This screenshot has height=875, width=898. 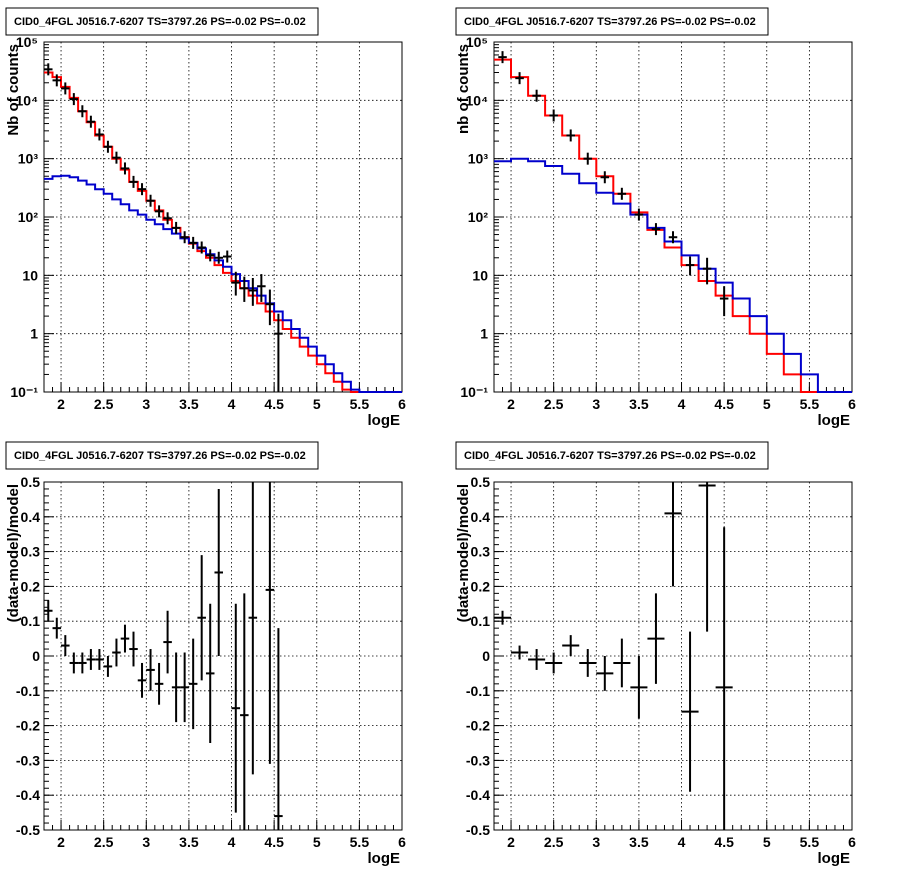 I want to click on y-tick-label: -0.5, so click(x=28, y=830).